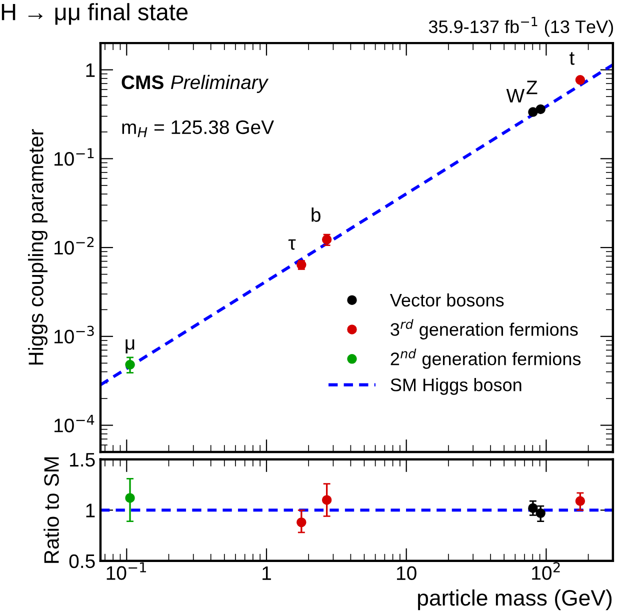 The width and height of the screenshot is (628, 615). Describe the element at coordinates (143, 82) in the screenshot. I see `annotation: CMS` at that location.